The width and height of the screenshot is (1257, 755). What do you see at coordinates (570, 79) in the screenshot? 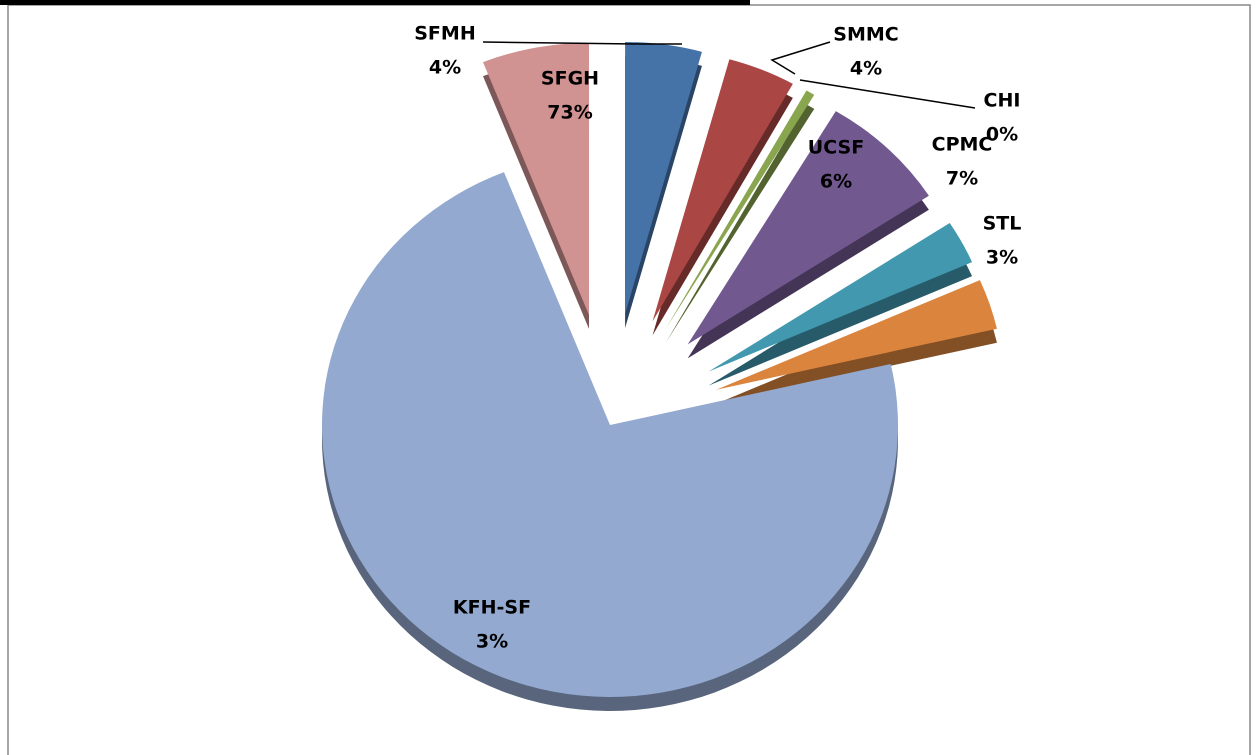
I see `slice-label: SFGH` at bounding box center [570, 79].